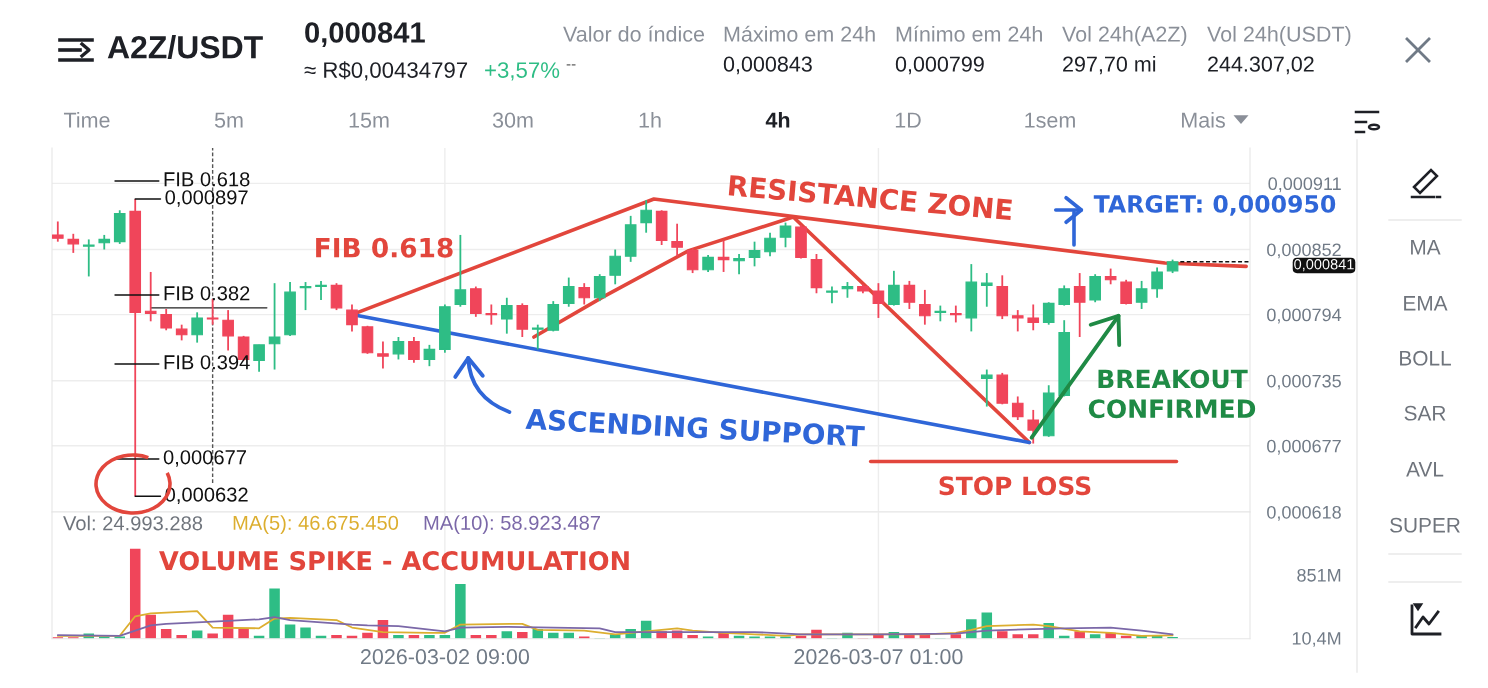 The width and height of the screenshot is (1488, 688). Describe the element at coordinates (369, 120) in the screenshot. I see `text: 15m` at that location.